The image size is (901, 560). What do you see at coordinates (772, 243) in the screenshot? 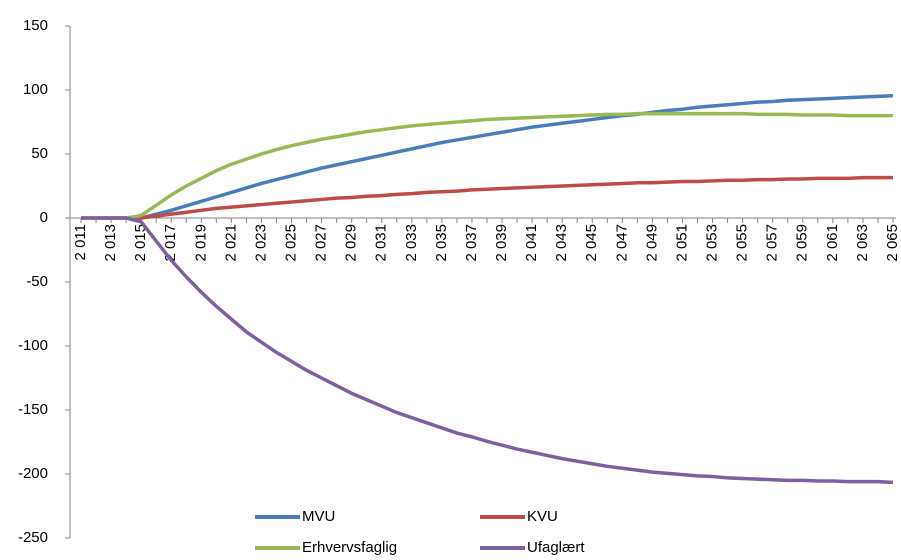
I see `x-tick-label: 2 057` at bounding box center [772, 243].